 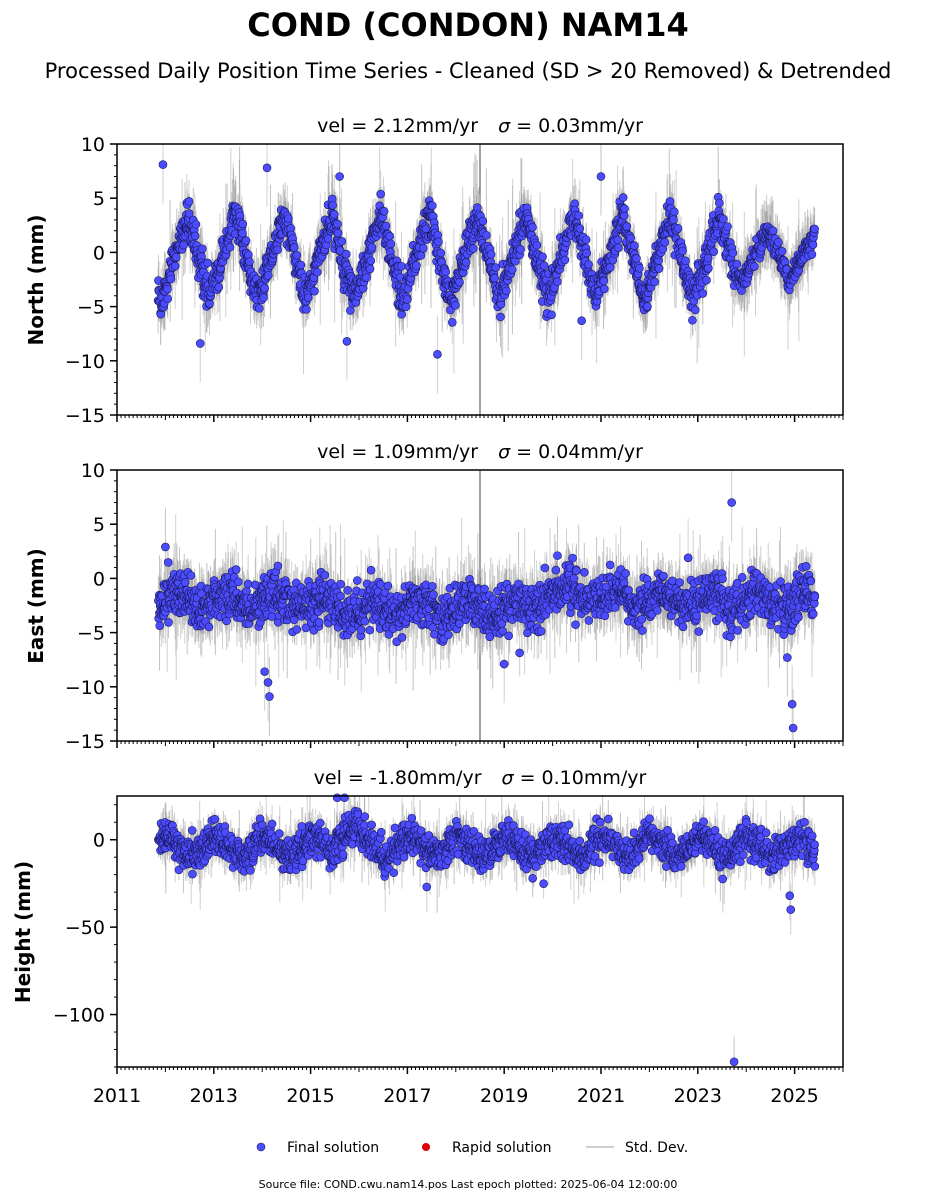 What do you see at coordinates (85, 416) in the screenshot?
I see `y-tick-label: −15` at bounding box center [85, 416].